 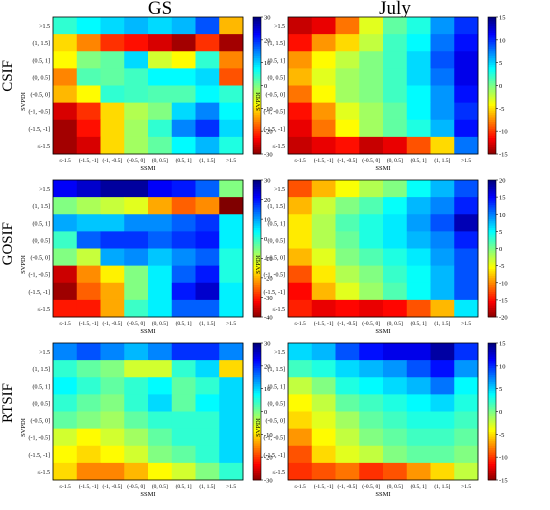 What do you see at coordinates (277, 223) in the screenshot?
I see `y-tick-label: (0.5, 1]` at bounding box center [277, 223].